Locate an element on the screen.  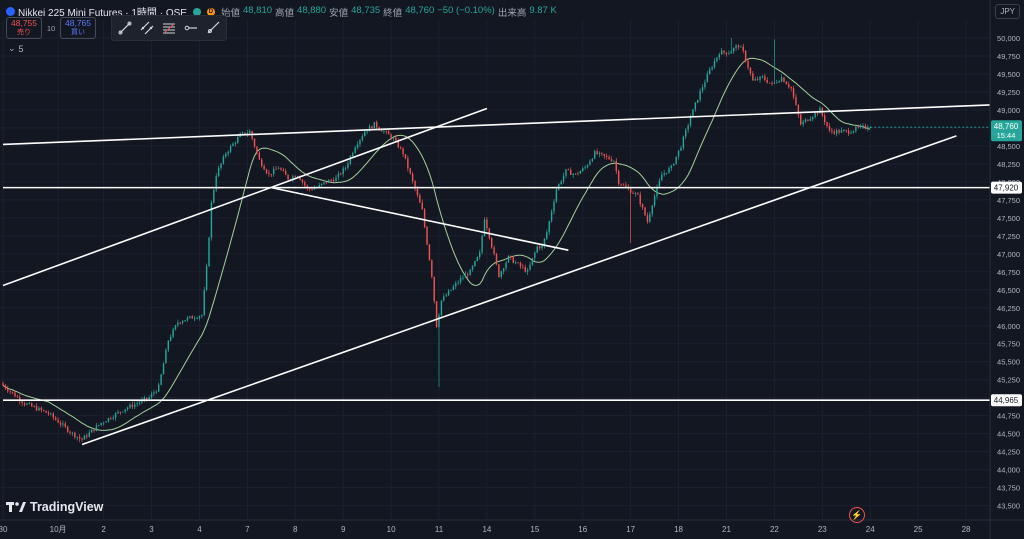
descending-line is located at coordinates (420, 218).